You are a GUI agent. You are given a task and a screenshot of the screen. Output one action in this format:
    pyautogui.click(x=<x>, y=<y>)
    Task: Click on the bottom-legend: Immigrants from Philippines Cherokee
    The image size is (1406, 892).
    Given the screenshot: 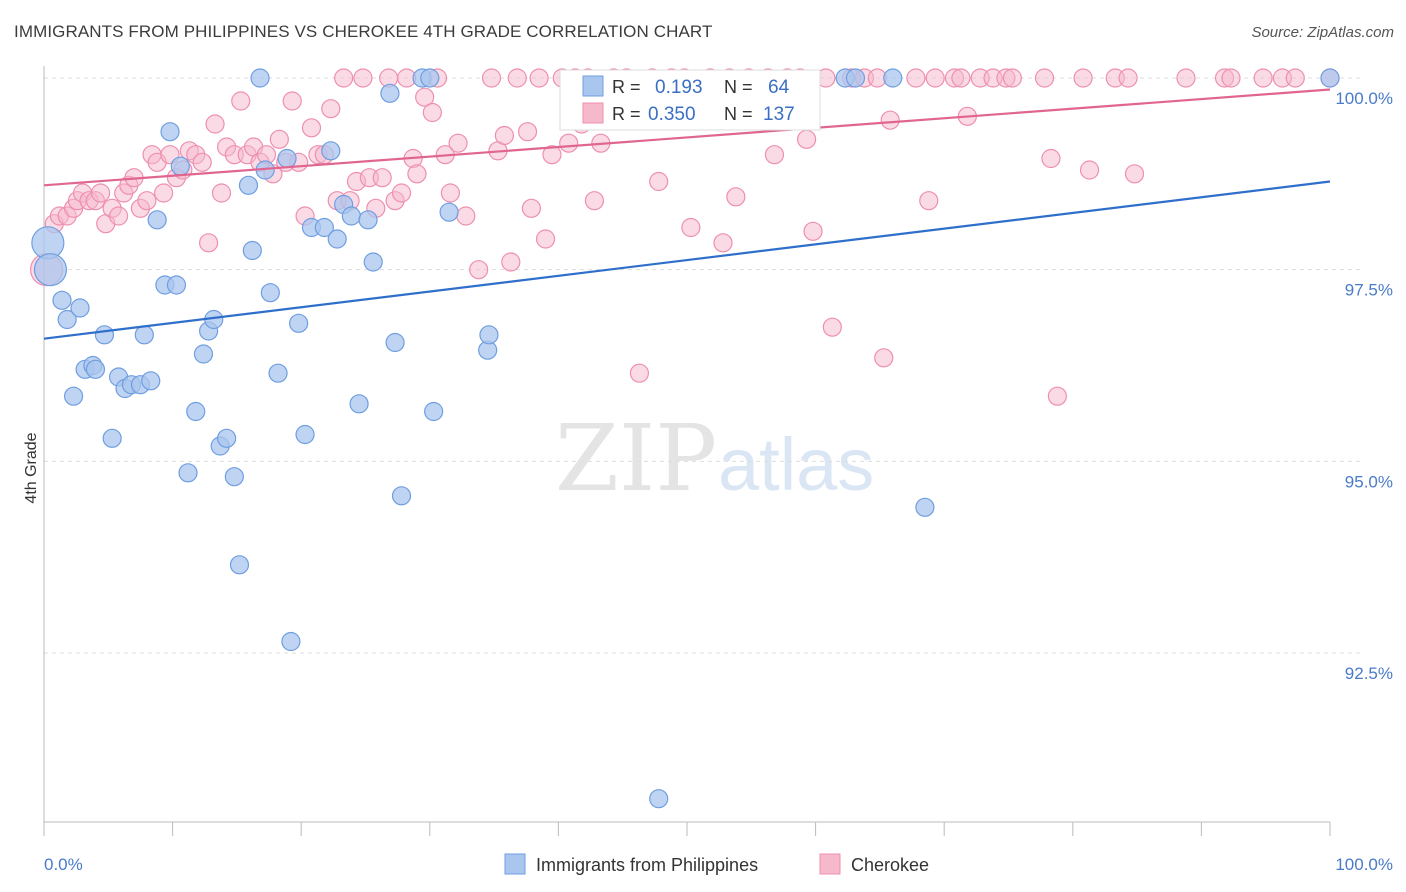 What is the action you would take?
    pyautogui.click(x=716, y=864)
    